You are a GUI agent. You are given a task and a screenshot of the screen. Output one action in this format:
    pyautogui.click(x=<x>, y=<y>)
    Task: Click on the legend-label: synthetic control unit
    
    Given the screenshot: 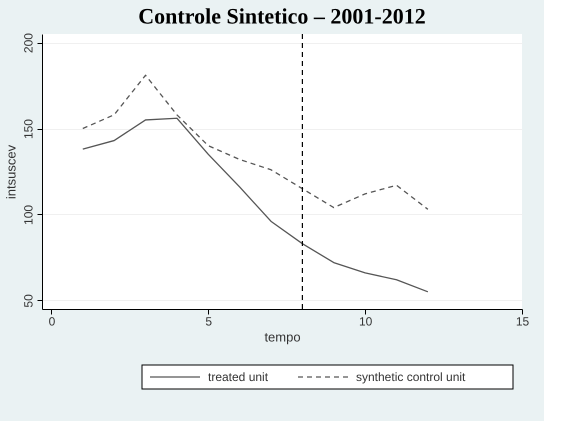 What is the action you would take?
    pyautogui.click(x=411, y=377)
    